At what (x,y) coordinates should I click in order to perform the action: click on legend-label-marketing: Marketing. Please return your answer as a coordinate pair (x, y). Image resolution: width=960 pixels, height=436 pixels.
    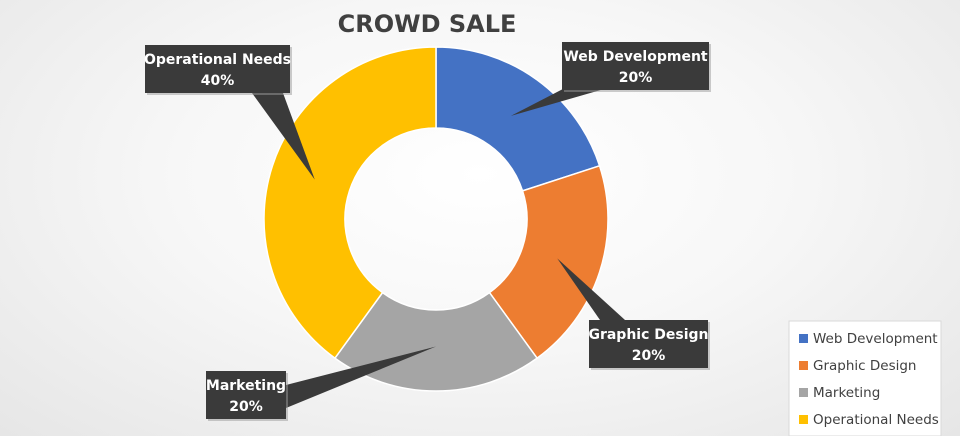
    Looking at the image, I should click on (846, 393).